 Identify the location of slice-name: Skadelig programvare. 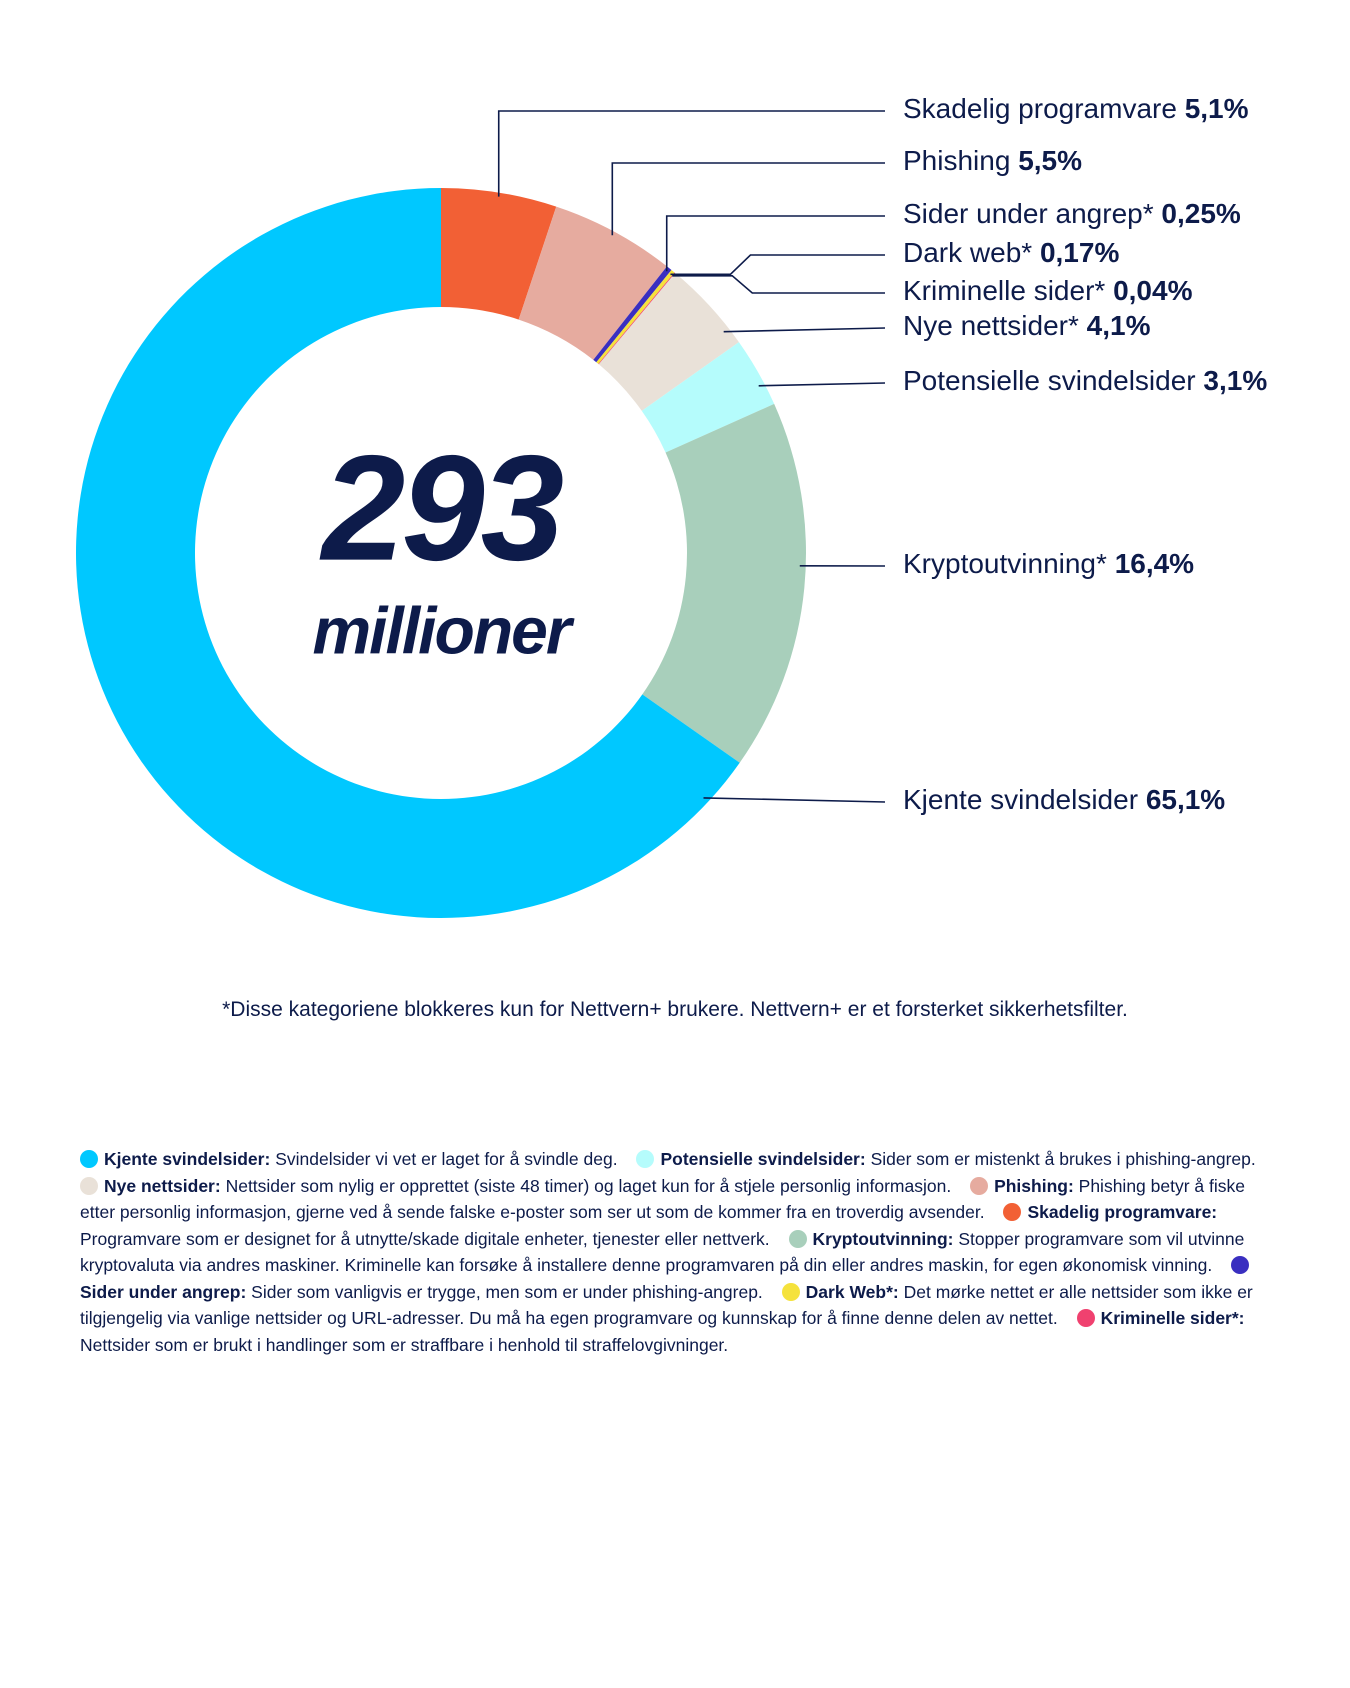
(1040, 108).